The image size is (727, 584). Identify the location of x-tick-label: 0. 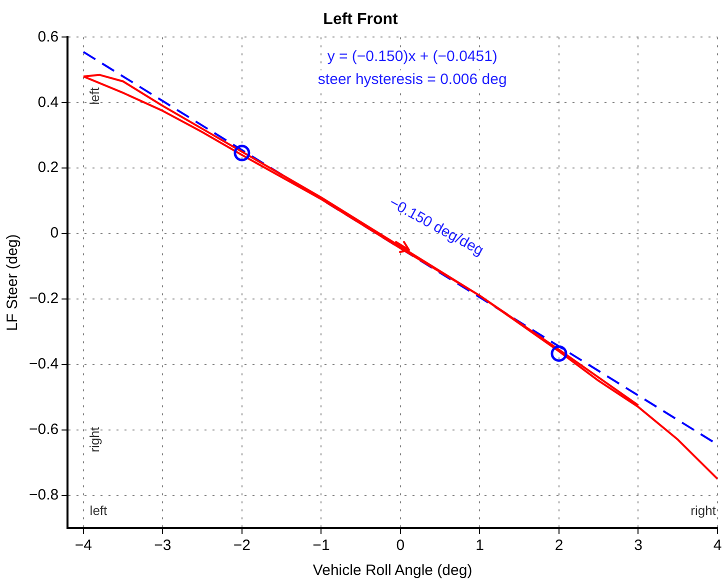
(400, 545).